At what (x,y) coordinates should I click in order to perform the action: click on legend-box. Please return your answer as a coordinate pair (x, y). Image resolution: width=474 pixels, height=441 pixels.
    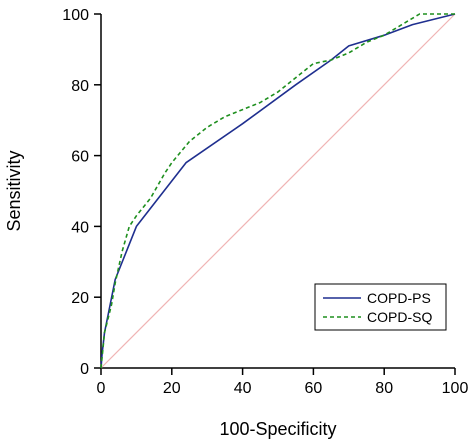
    Looking at the image, I should click on (380, 307).